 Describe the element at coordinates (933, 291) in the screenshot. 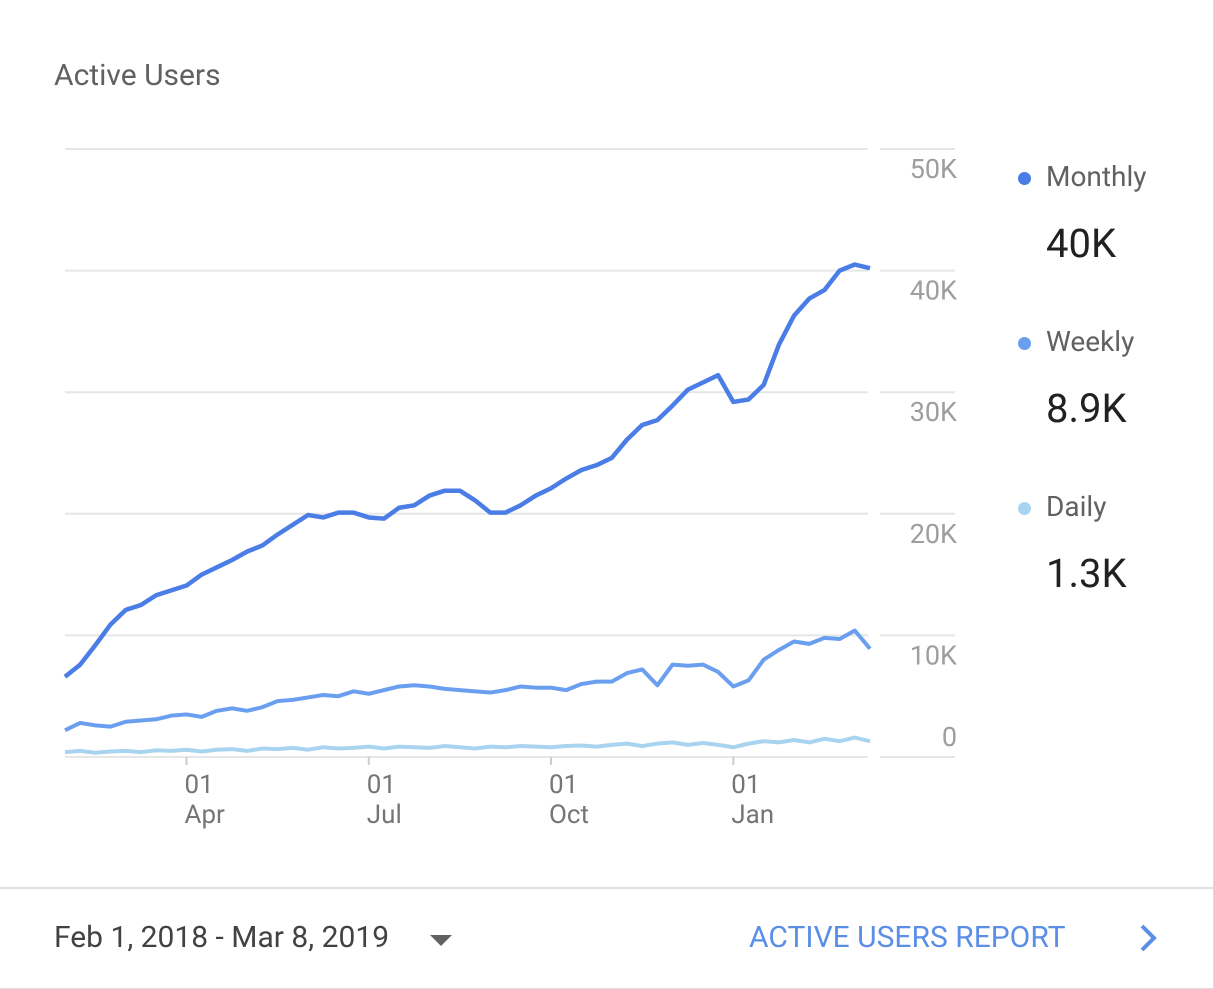

I see `y-tick-label: 40K` at that location.